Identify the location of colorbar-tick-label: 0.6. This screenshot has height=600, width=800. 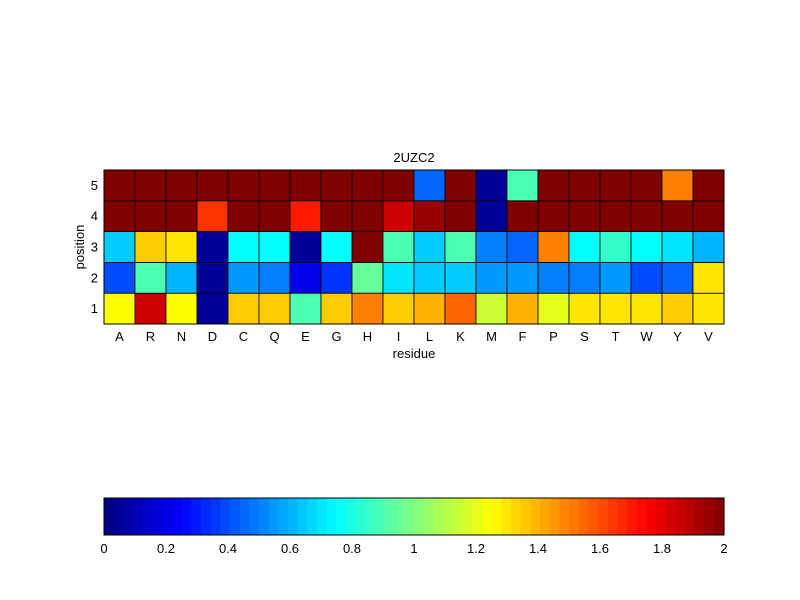
(290, 548).